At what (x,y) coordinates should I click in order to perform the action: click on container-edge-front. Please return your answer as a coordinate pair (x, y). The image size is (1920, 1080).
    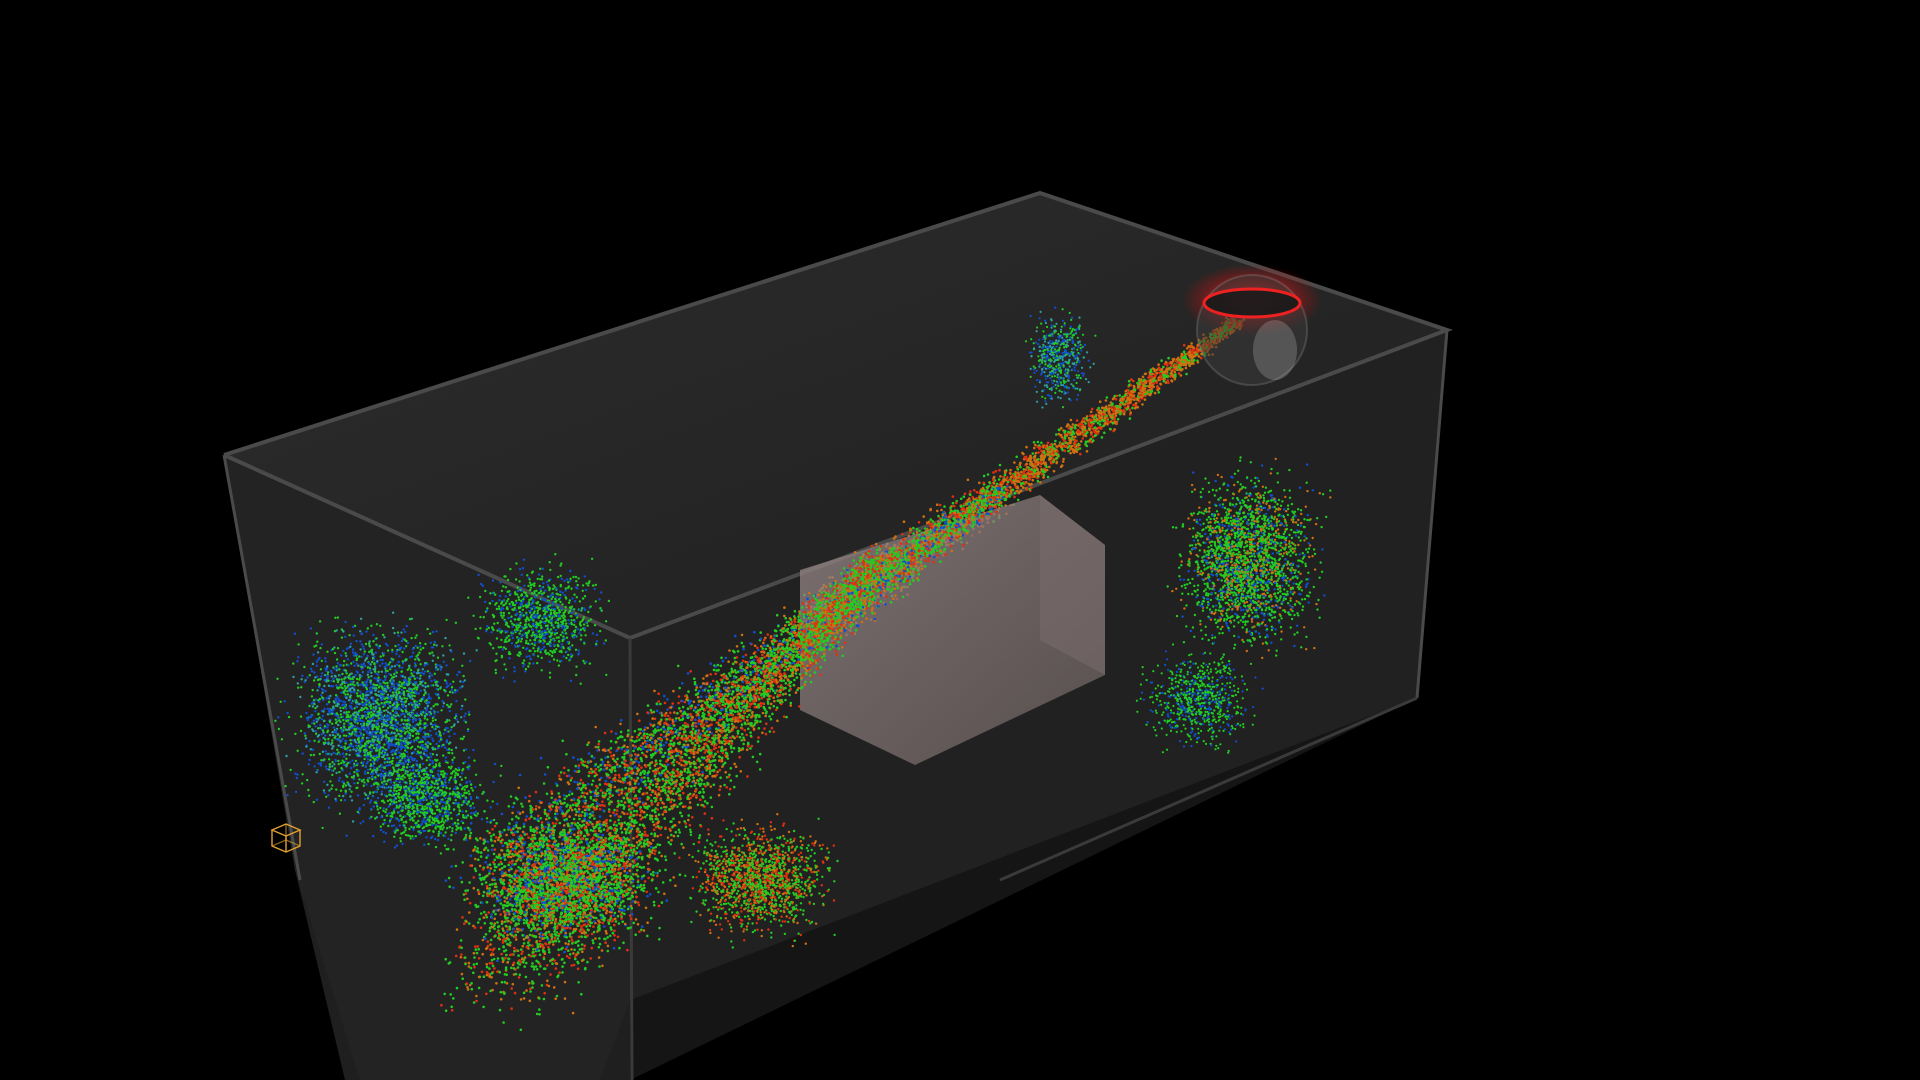
    Looking at the image, I should click on (631, 858).